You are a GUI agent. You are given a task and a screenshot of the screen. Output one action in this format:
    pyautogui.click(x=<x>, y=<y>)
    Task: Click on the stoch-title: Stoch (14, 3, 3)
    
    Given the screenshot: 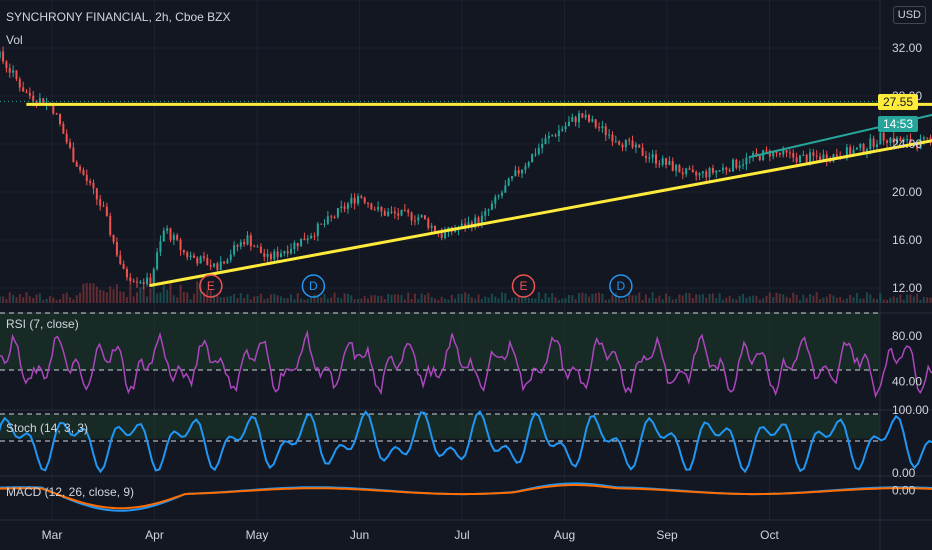 What is the action you would take?
    pyautogui.click(x=47, y=428)
    